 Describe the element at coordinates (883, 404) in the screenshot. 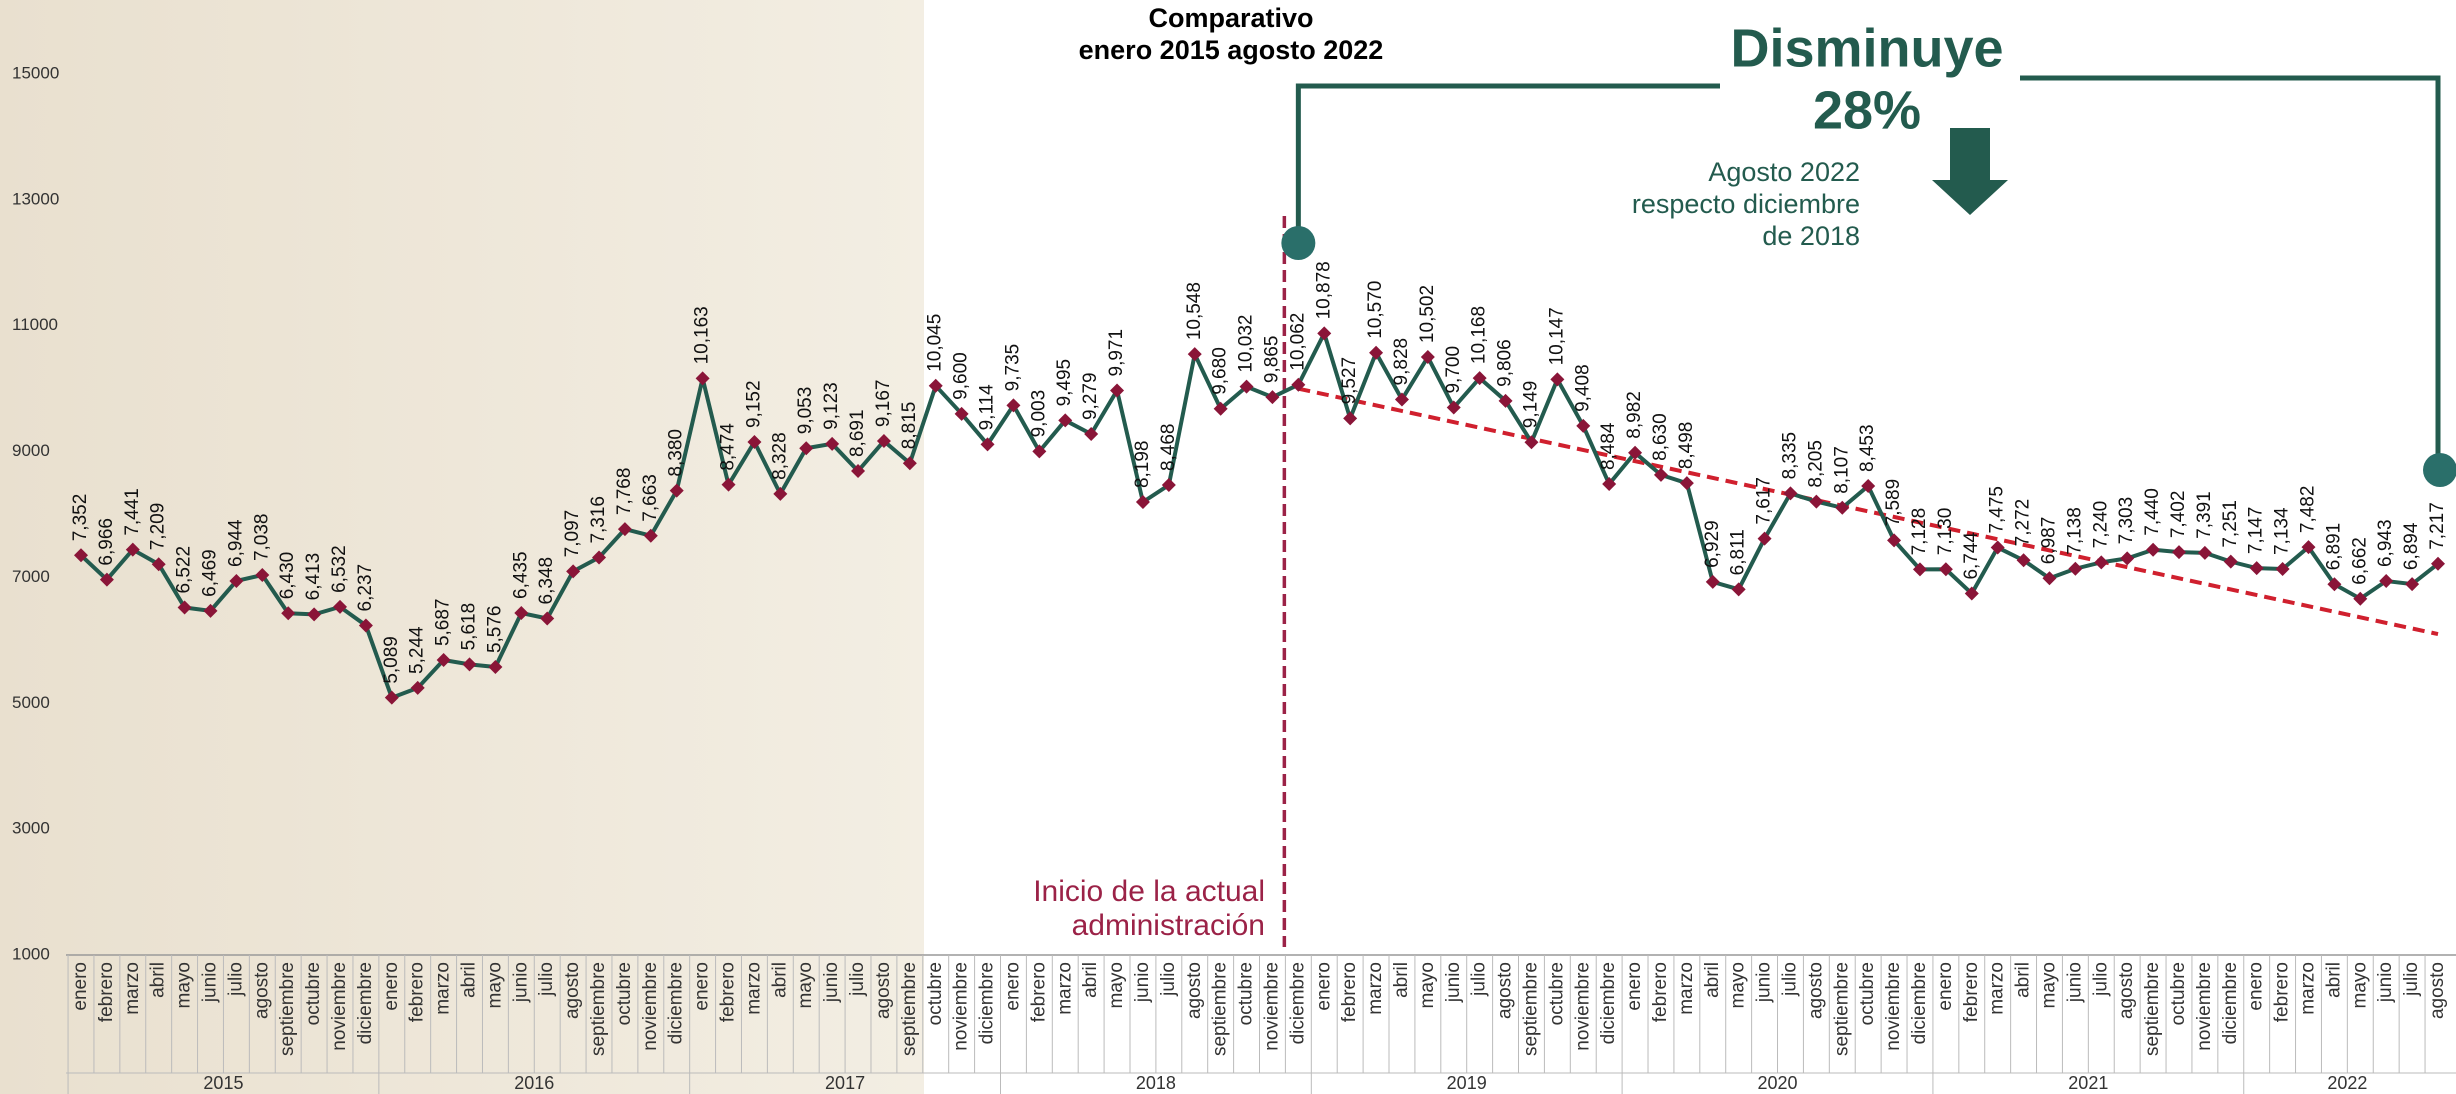

I see `data-label: 9,167` at that location.